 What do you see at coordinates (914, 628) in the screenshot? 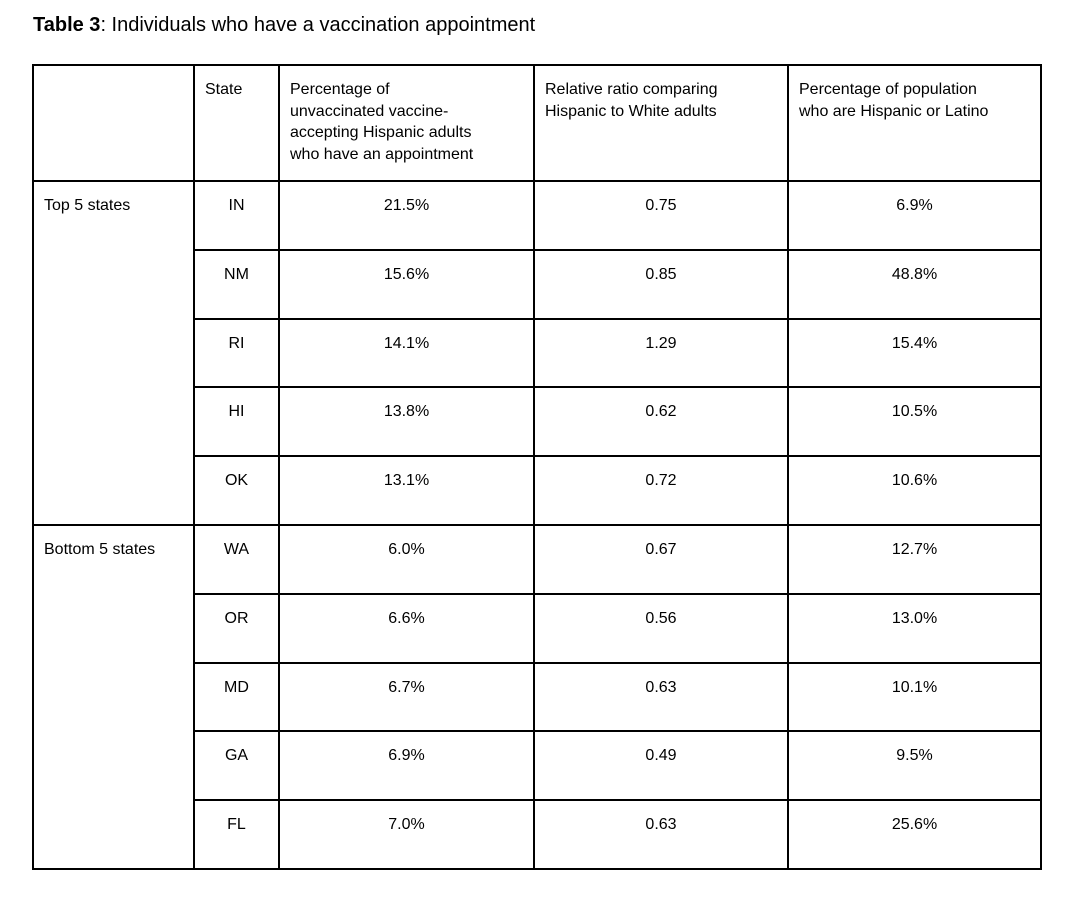
I see `cell-pct-hispanic: 13.0%` at bounding box center [914, 628].